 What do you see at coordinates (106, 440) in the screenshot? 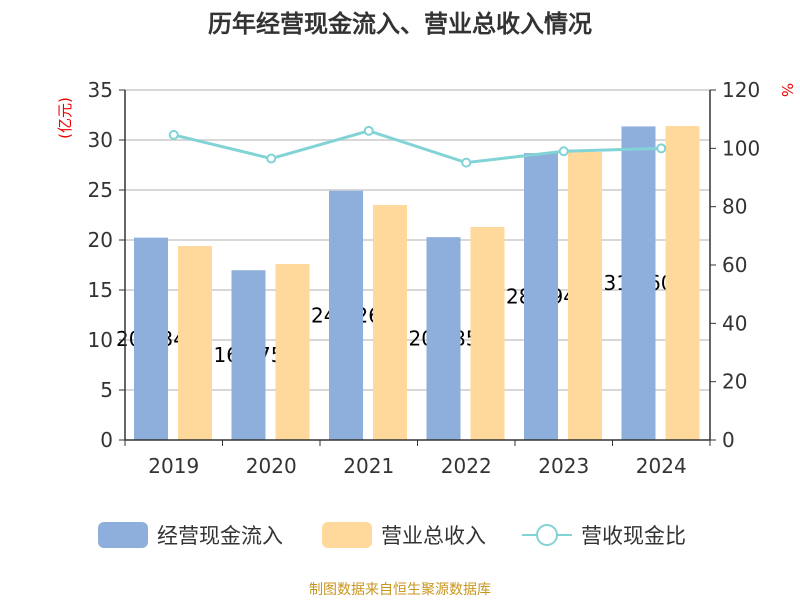
I see `left-tick-label: 0` at bounding box center [106, 440].